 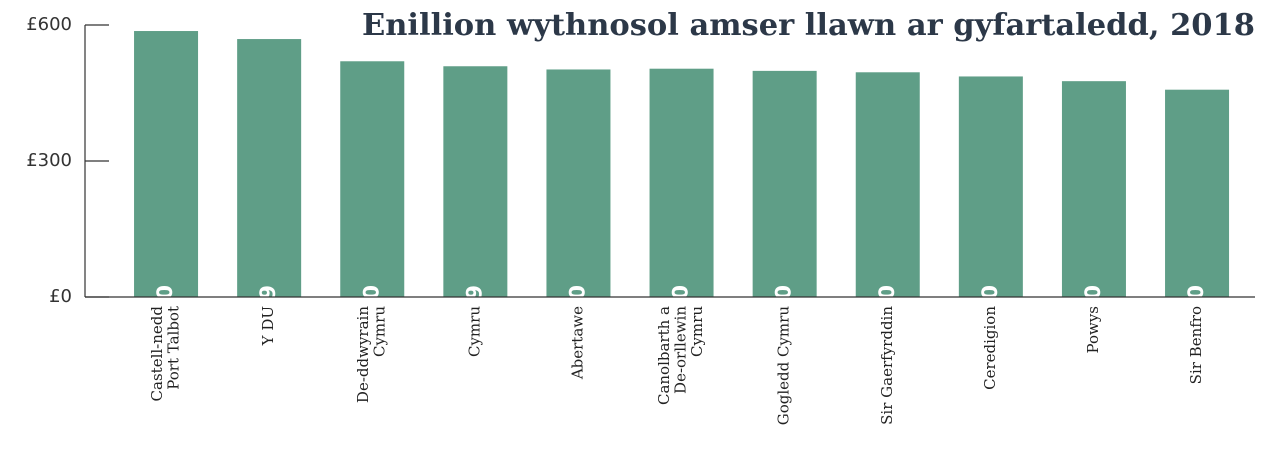 I want to click on x-tick-label: Abertawe, so click(x=577, y=343).